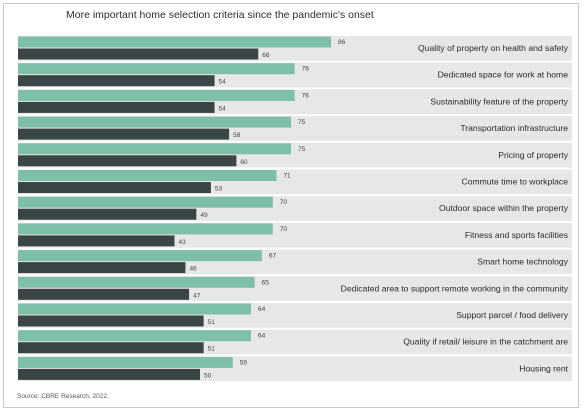  Describe the element at coordinates (287, 176) in the screenshot. I see `data-label-series-a: 71` at that location.